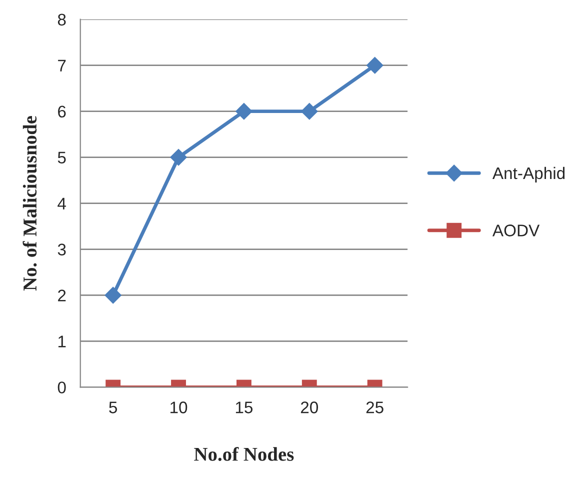  What do you see at coordinates (62, 388) in the screenshot?
I see `y-tick-label: 0` at bounding box center [62, 388].